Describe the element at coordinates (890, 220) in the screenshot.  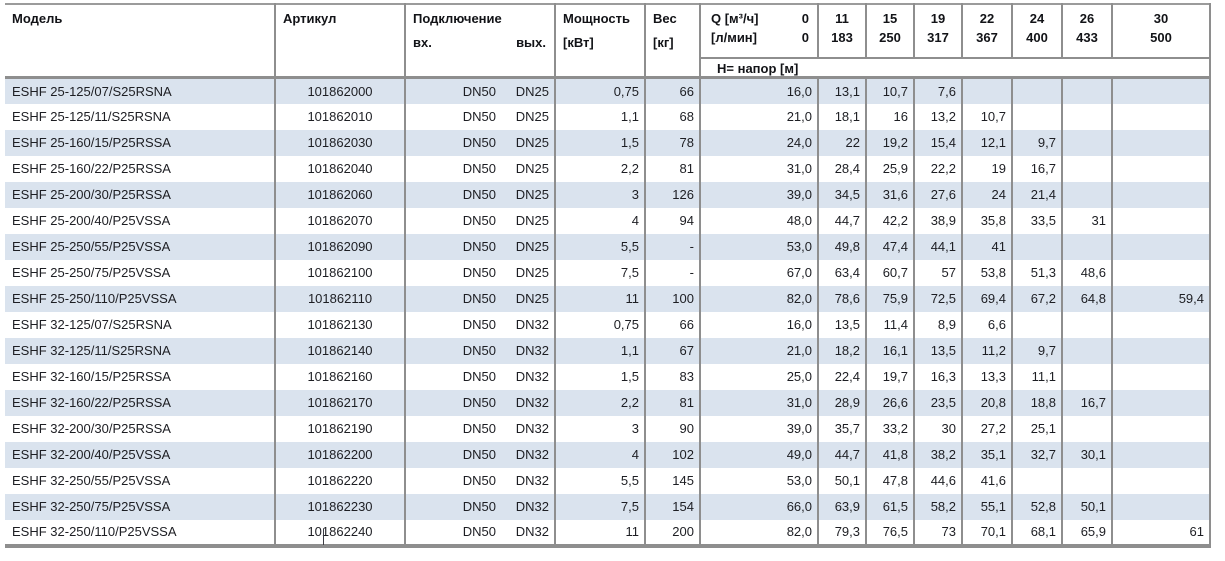
I see `head-value-cell: 42,2` at that location.